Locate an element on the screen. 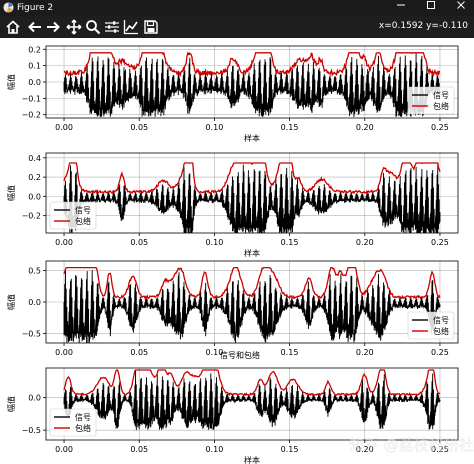  window-title: Figure 2 is located at coordinates (35, 8).